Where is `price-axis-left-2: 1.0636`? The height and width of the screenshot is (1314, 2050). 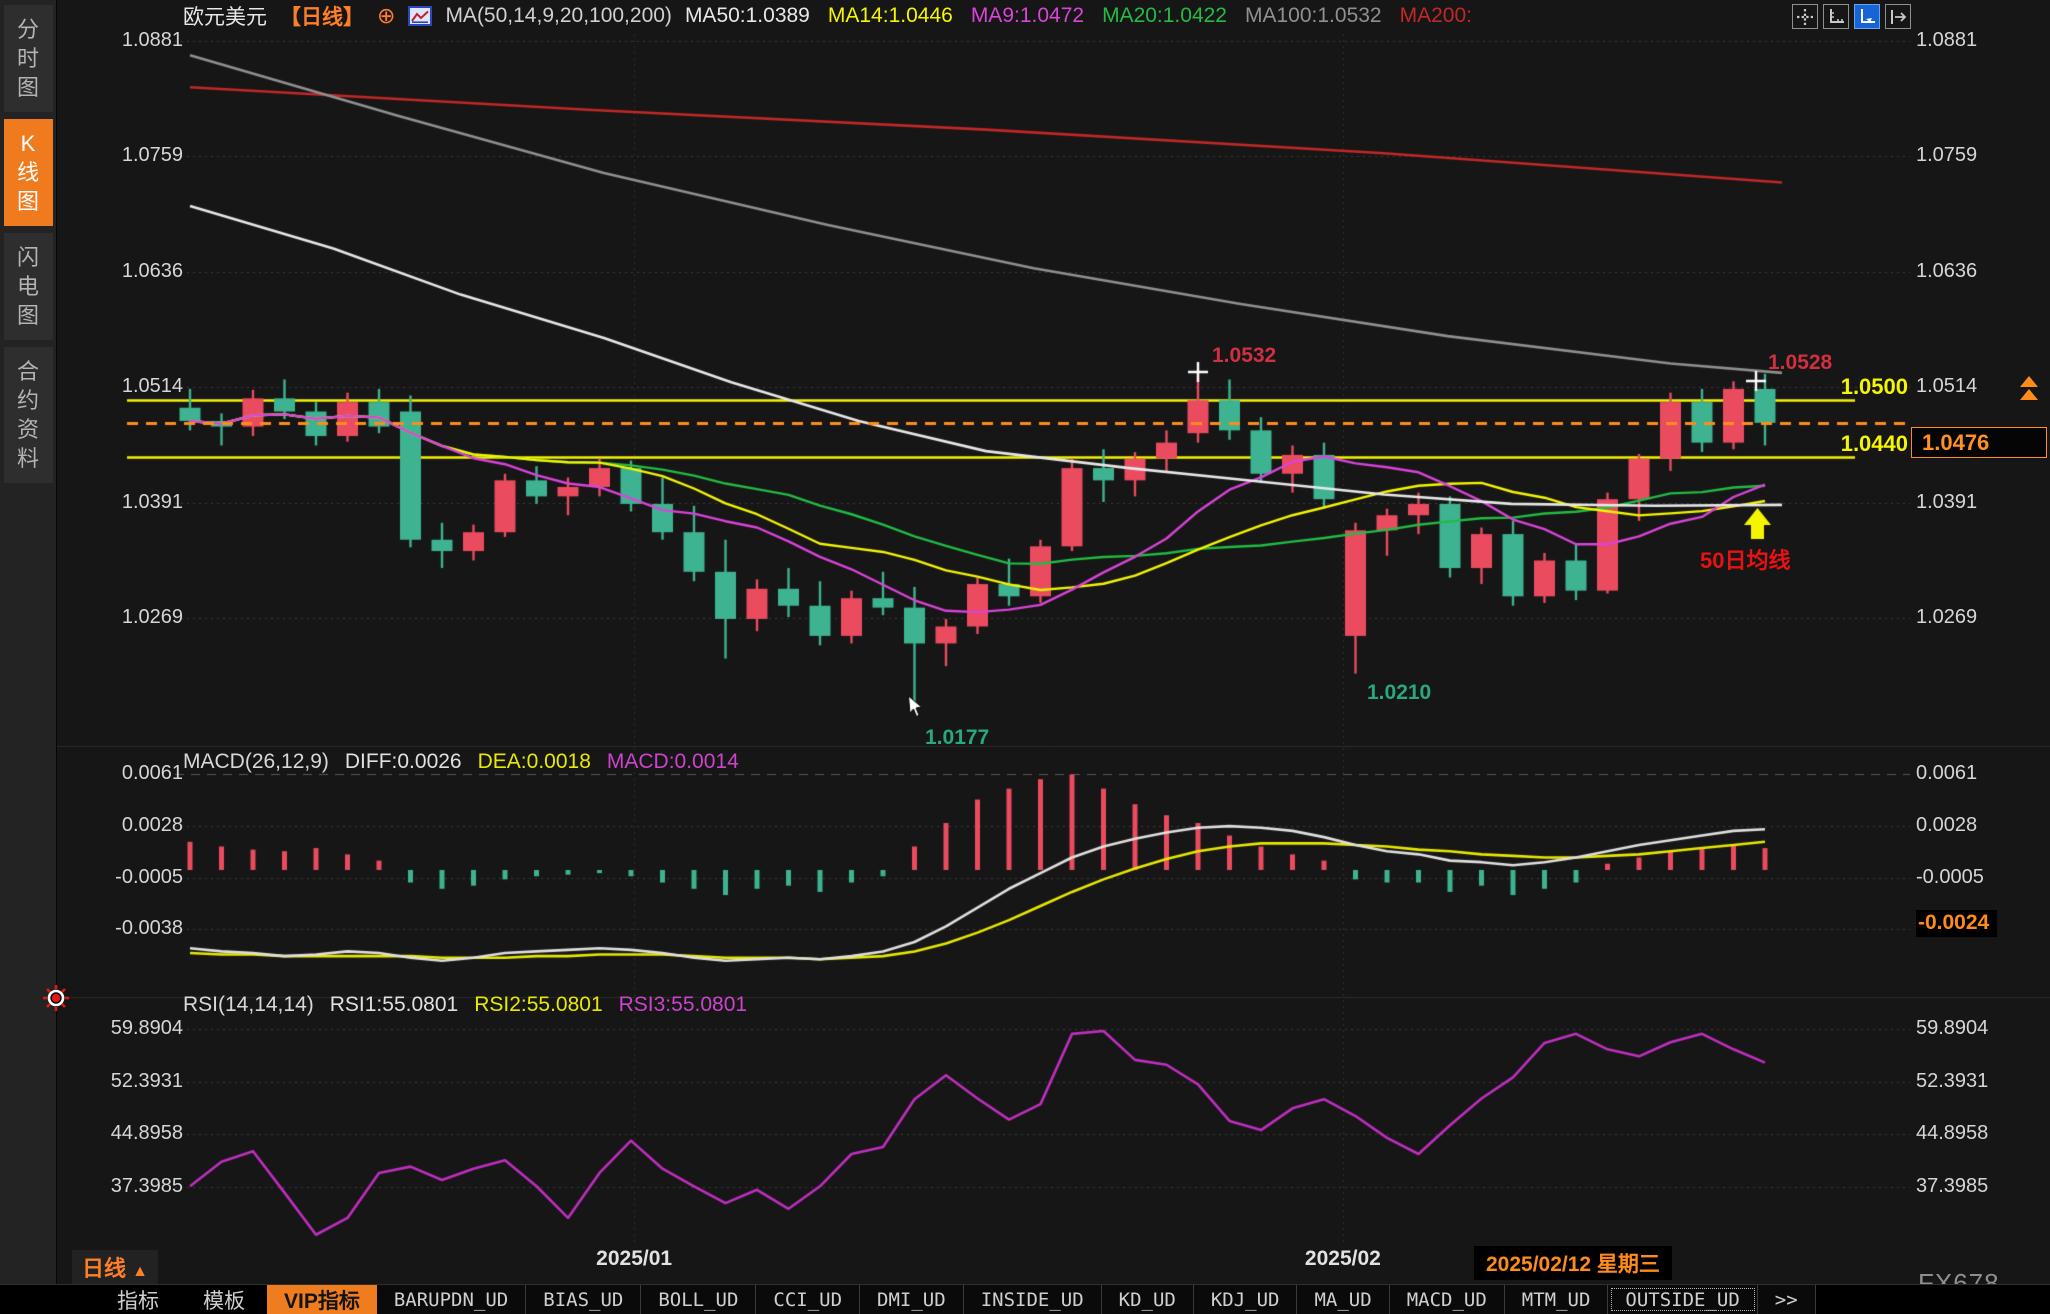 price-axis-left-2: 1.0636 is located at coordinates (152, 271).